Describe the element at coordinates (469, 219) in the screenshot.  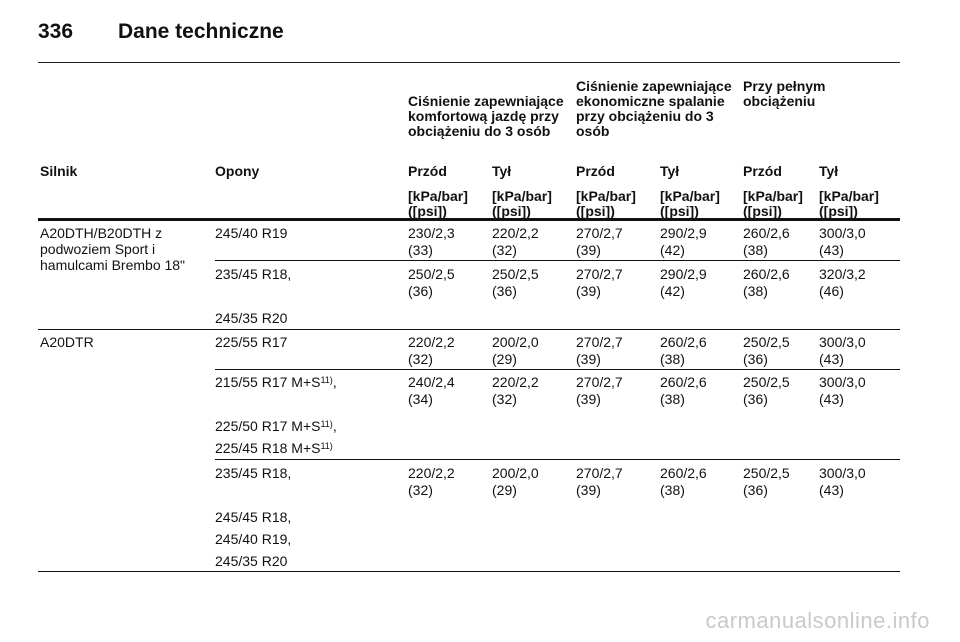
I see `header-rule` at that location.